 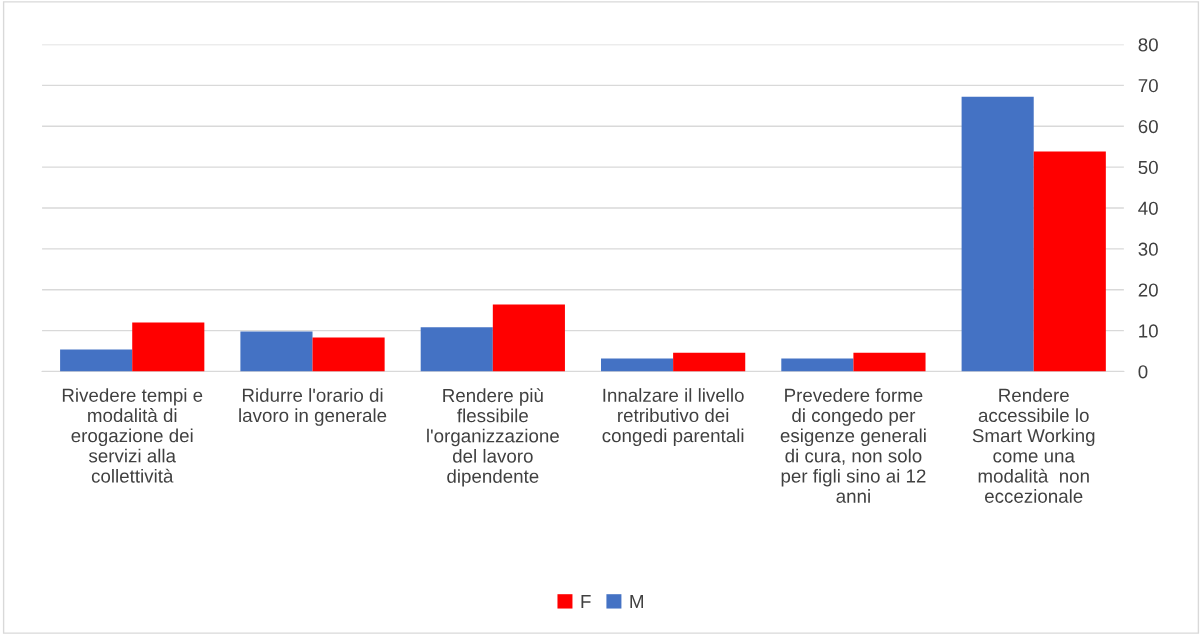 I want to click on y-tick-label: 10, so click(x=1148, y=331).